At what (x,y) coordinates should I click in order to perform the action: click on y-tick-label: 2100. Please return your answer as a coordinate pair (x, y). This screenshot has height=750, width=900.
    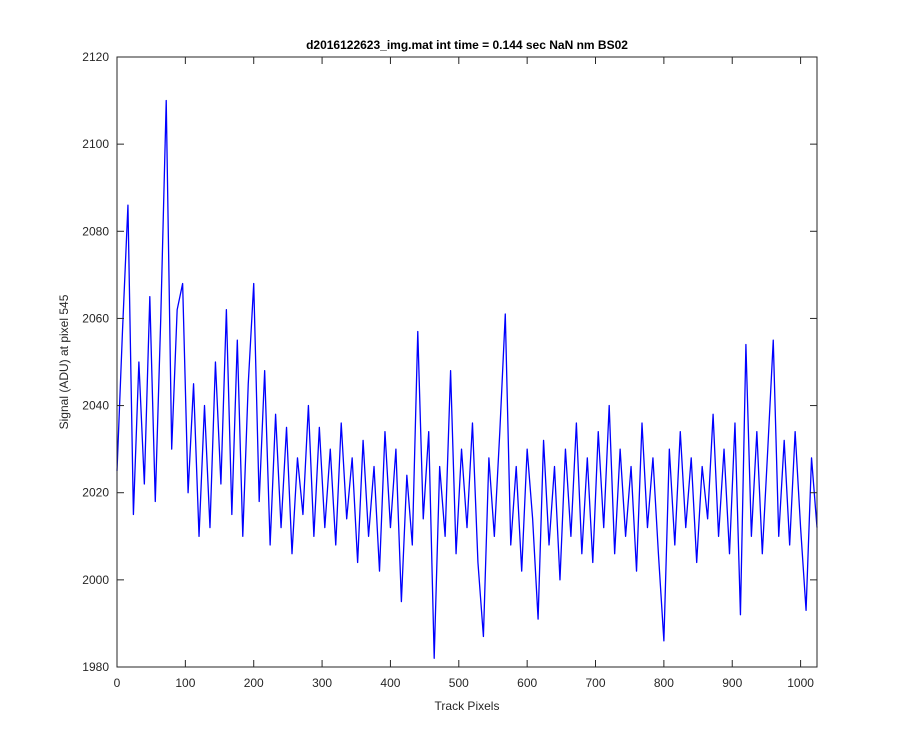
    Looking at the image, I should click on (95, 144).